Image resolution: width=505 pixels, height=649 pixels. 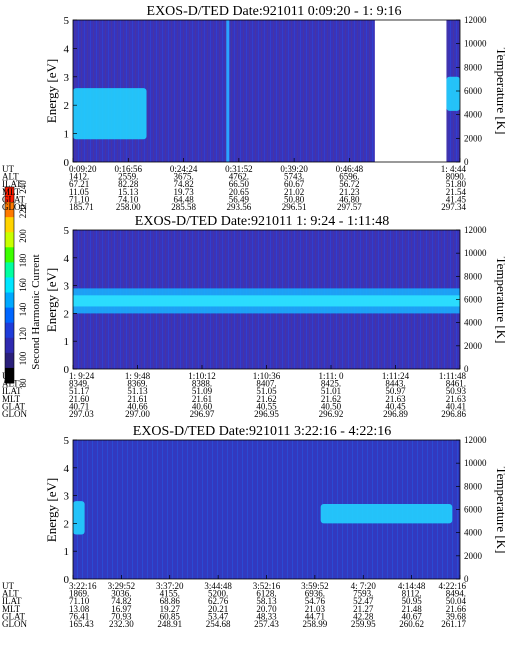 I want to click on orbit-value: 8407., so click(x=266, y=384).